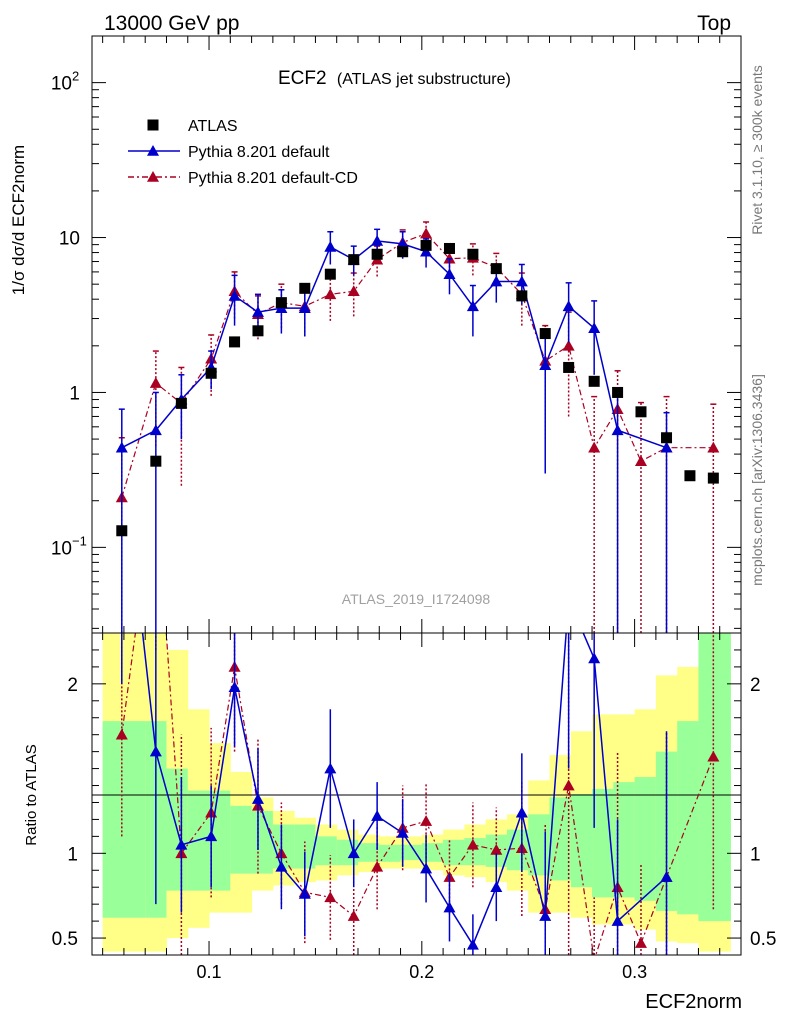 The height and width of the screenshot is (1024, 786). I want to click on y-label-top-text: 1/σ dσ/d ECF2norm, so click(18, 220).